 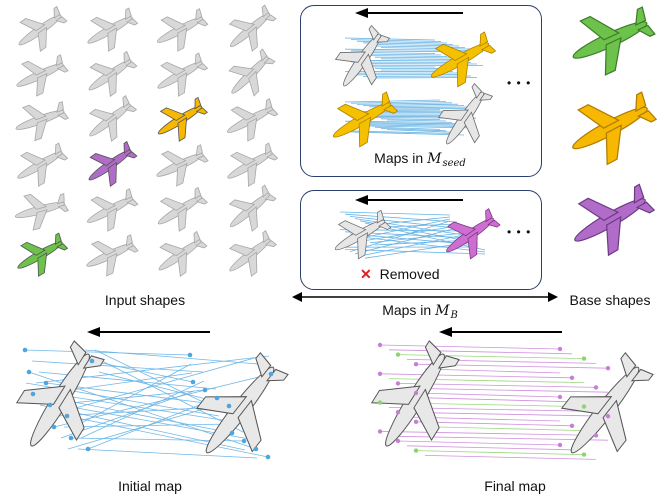 I want to click on base-shapes-caption: Base shapes, so click(x=610, y=300).